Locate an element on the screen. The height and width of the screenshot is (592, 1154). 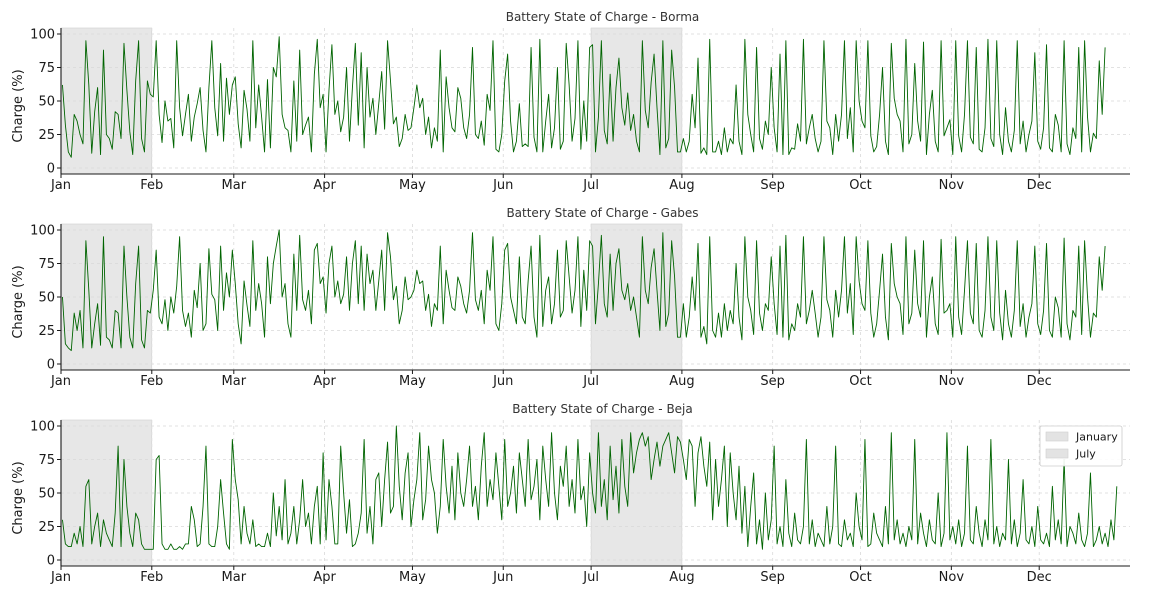
legend: January July is located at coordinates (1081, 446).